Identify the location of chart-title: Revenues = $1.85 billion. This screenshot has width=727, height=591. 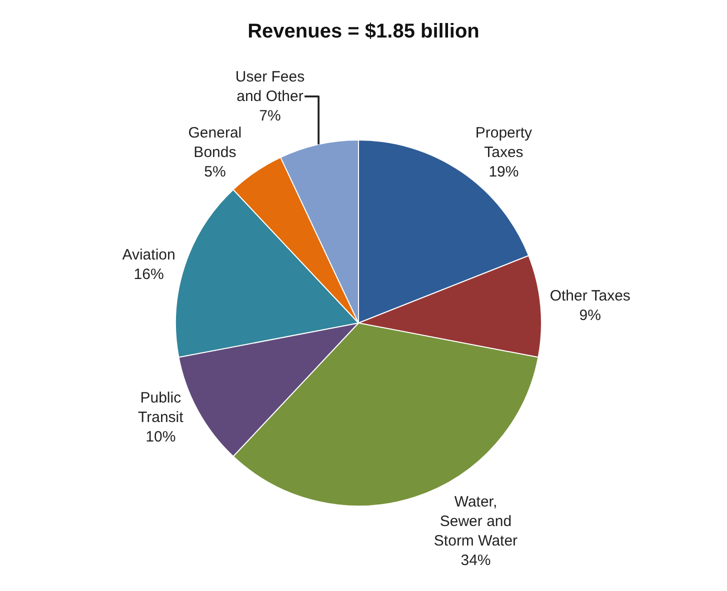
(364, 31).